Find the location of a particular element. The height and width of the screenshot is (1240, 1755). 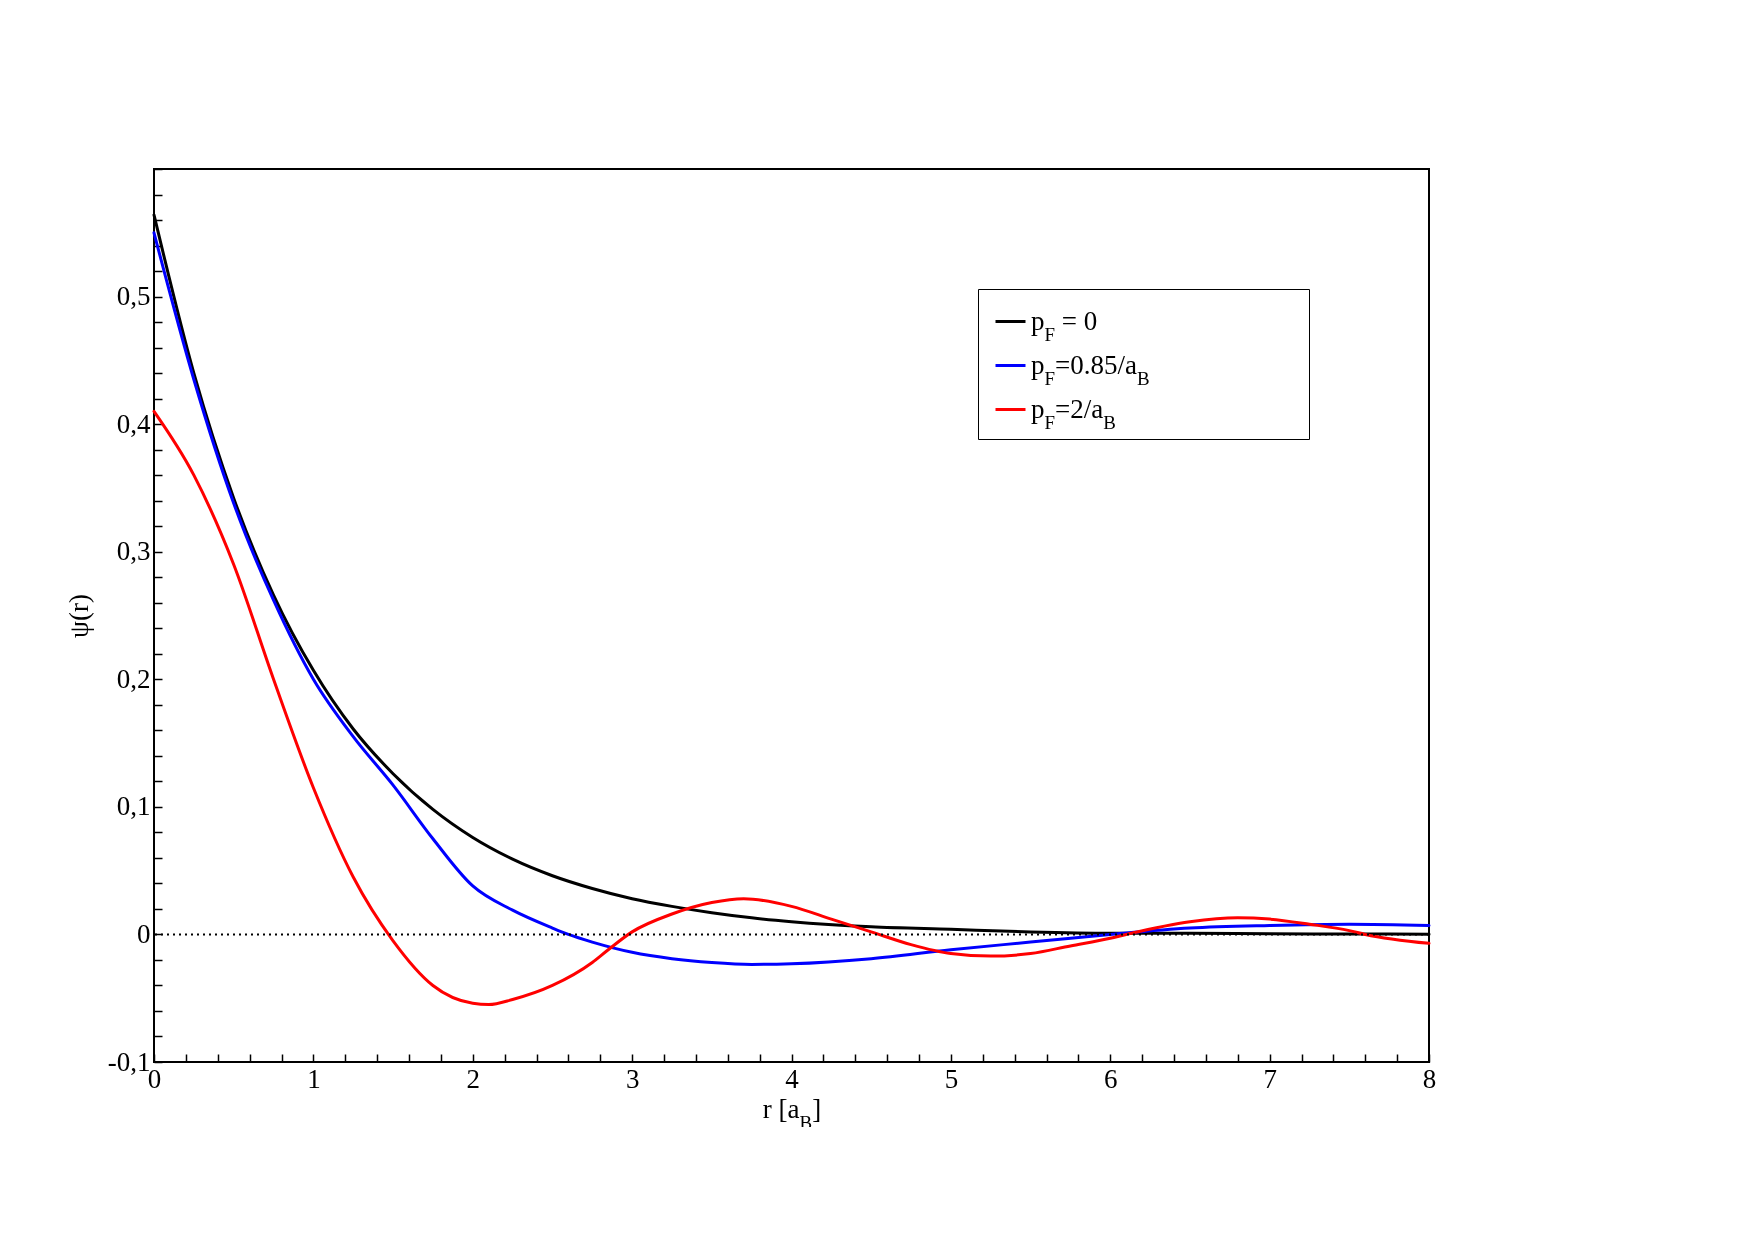

y-axis-title: ψ(r) is located at coordinates (78, 616).